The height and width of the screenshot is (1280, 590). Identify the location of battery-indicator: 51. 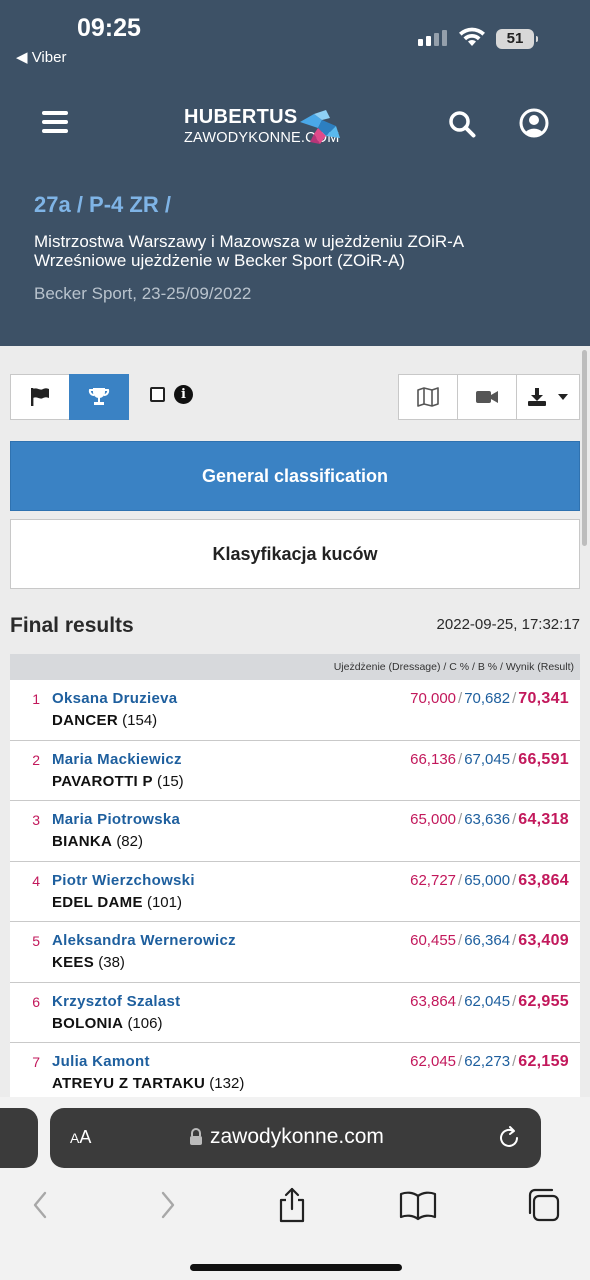
(517, 39).